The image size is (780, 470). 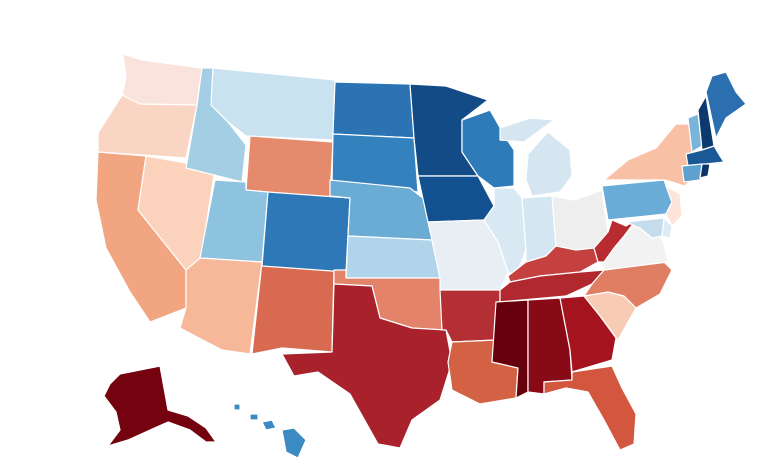 I want to click on state-co, so click(x=306, y=232).